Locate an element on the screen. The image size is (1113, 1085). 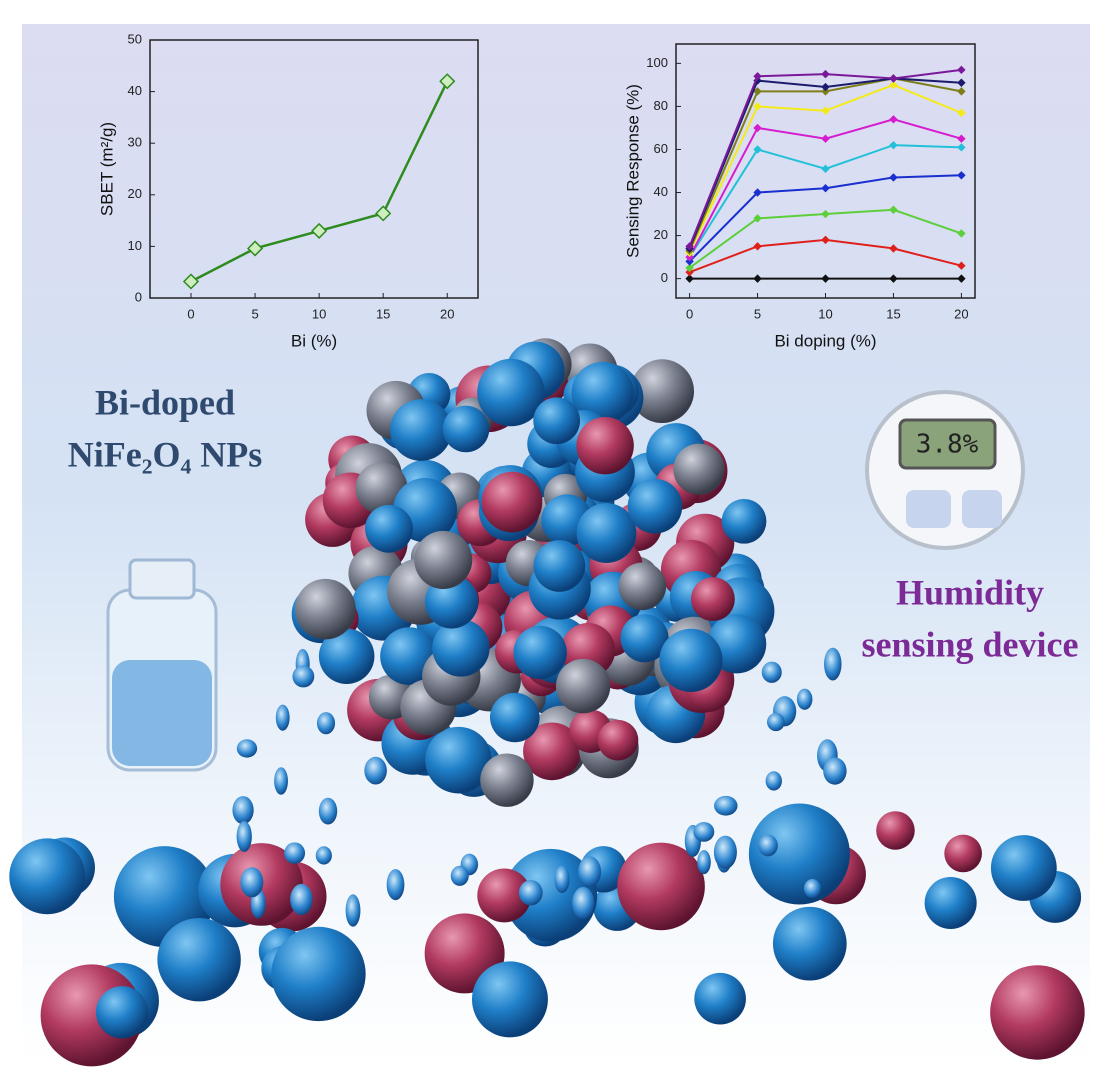
device-display is located at coordinates (947, 444).